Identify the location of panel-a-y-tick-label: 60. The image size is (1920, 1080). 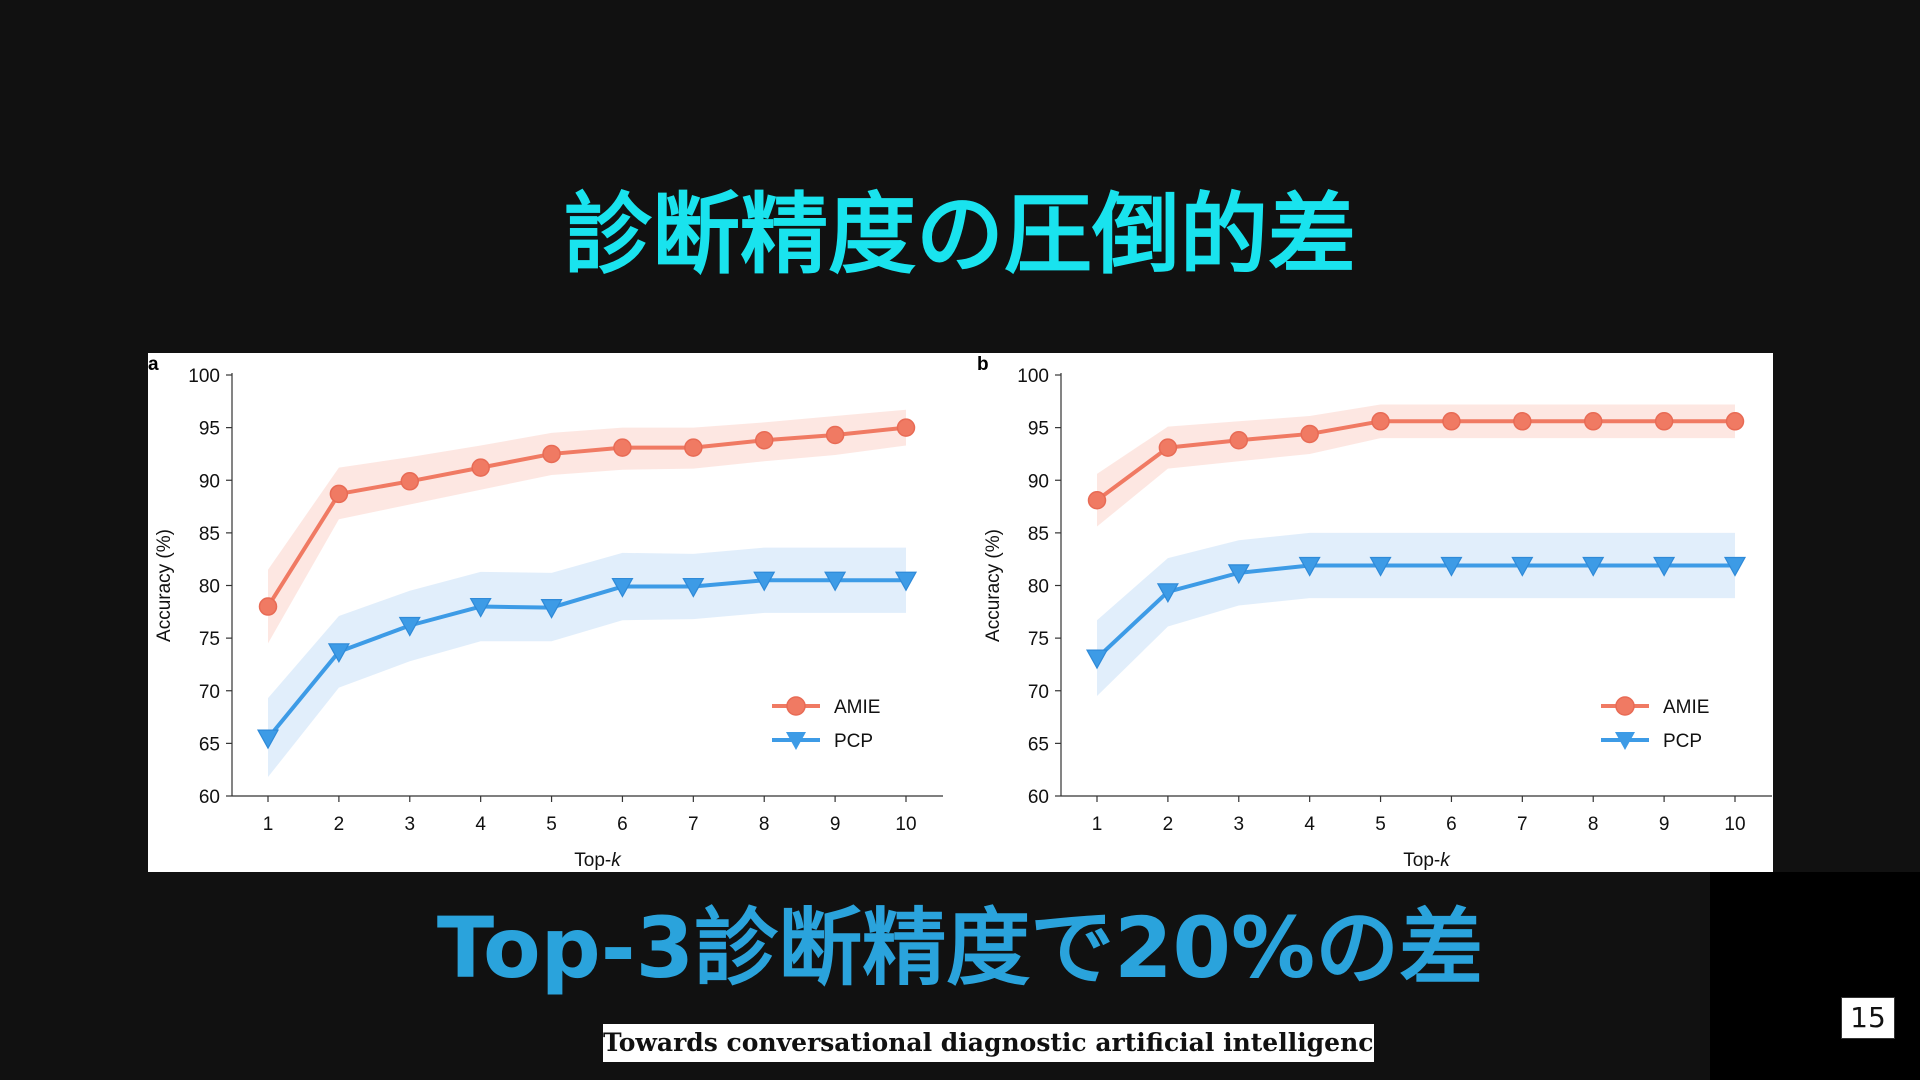
(209, 797).